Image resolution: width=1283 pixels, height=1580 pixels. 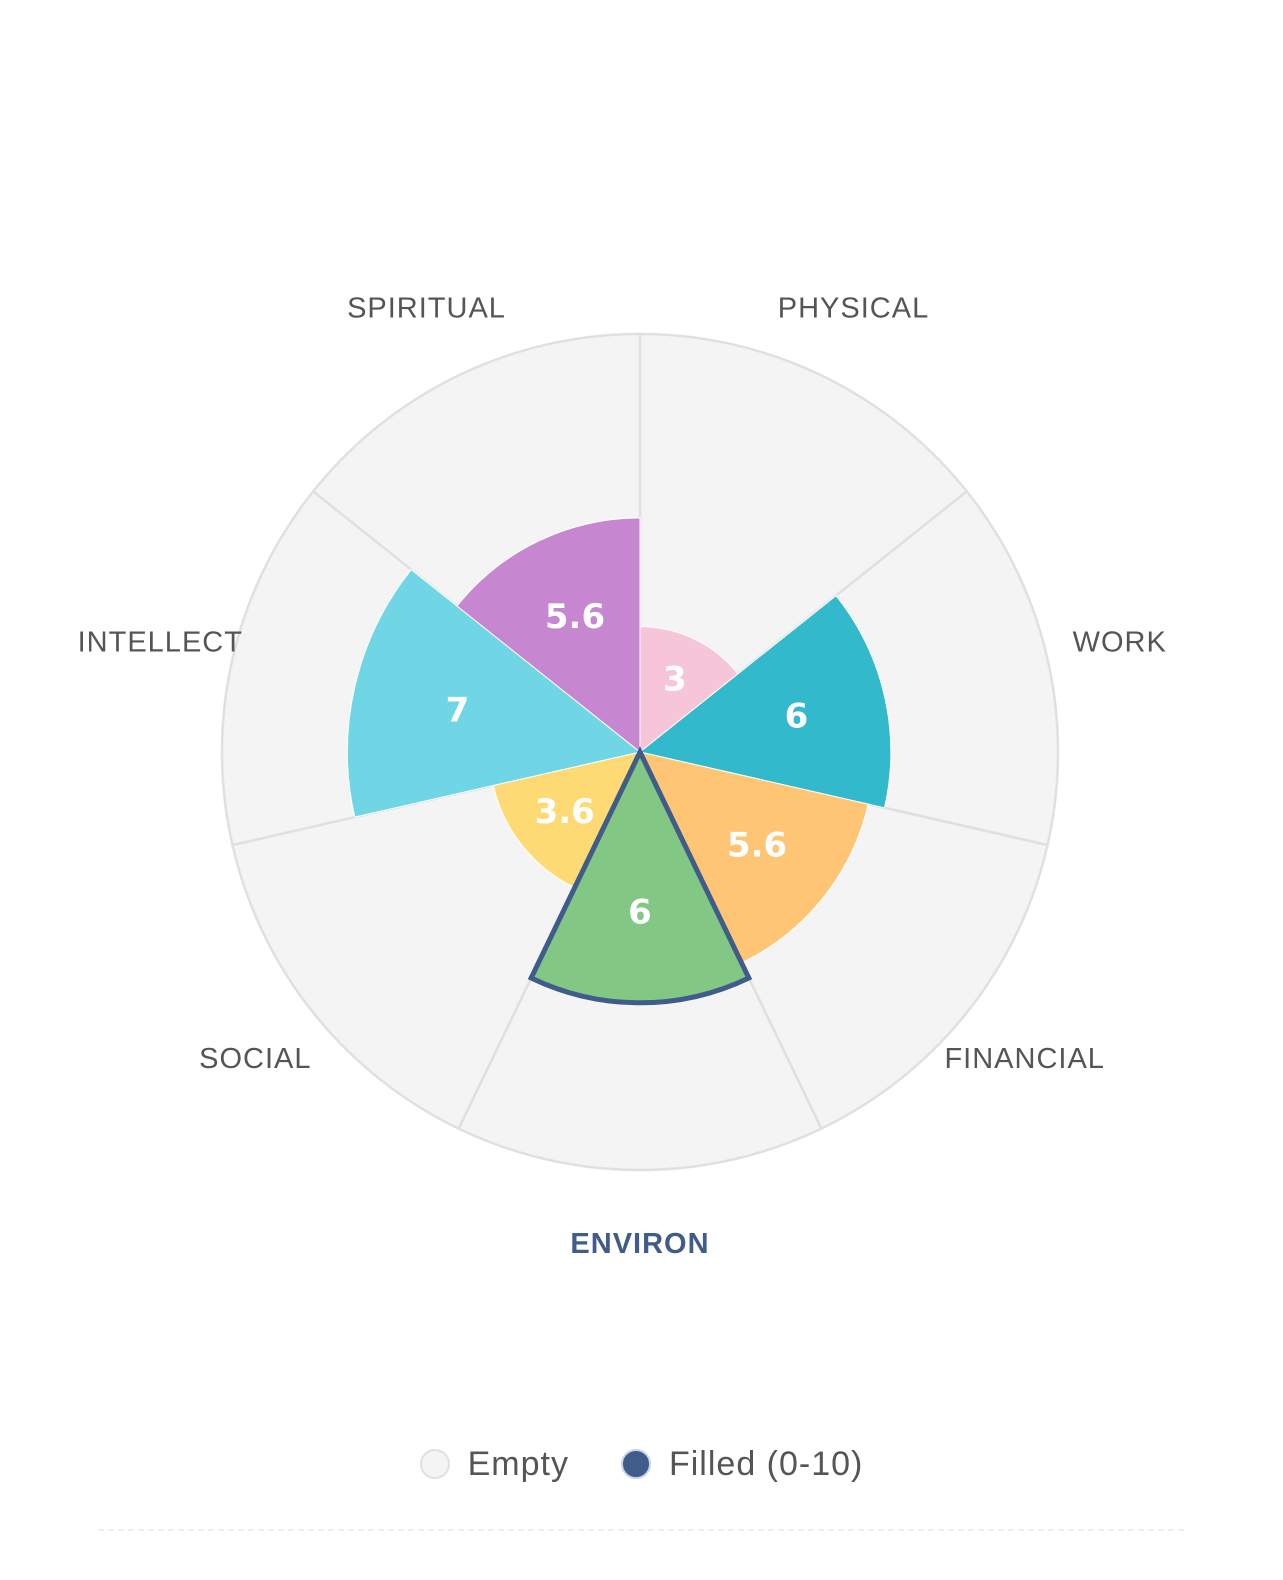 I want to click on category-label-environ: ENVIRON, so click(x=639, y=1244).